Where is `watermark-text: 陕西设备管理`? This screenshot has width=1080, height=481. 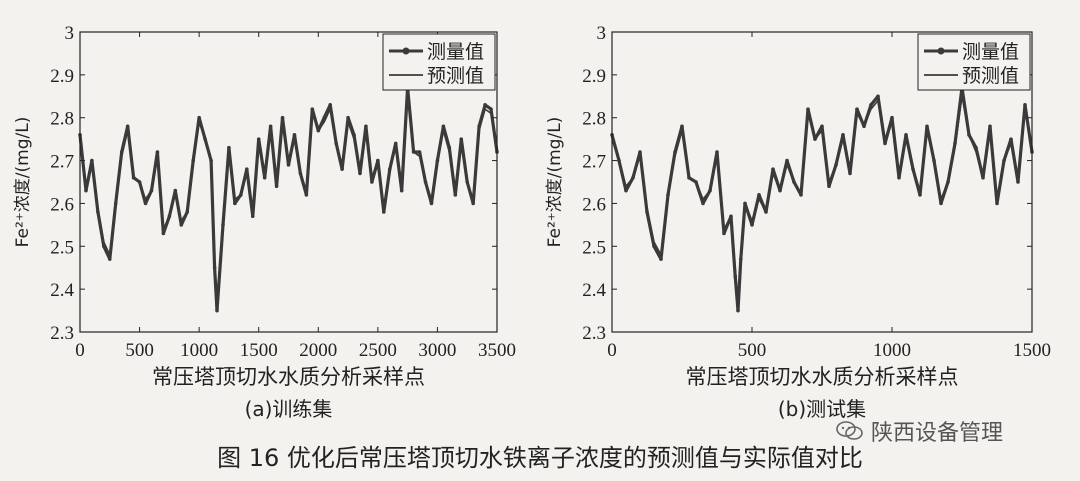 watermark-text: 陕西设备管理 is located at coordinates (937, 433).